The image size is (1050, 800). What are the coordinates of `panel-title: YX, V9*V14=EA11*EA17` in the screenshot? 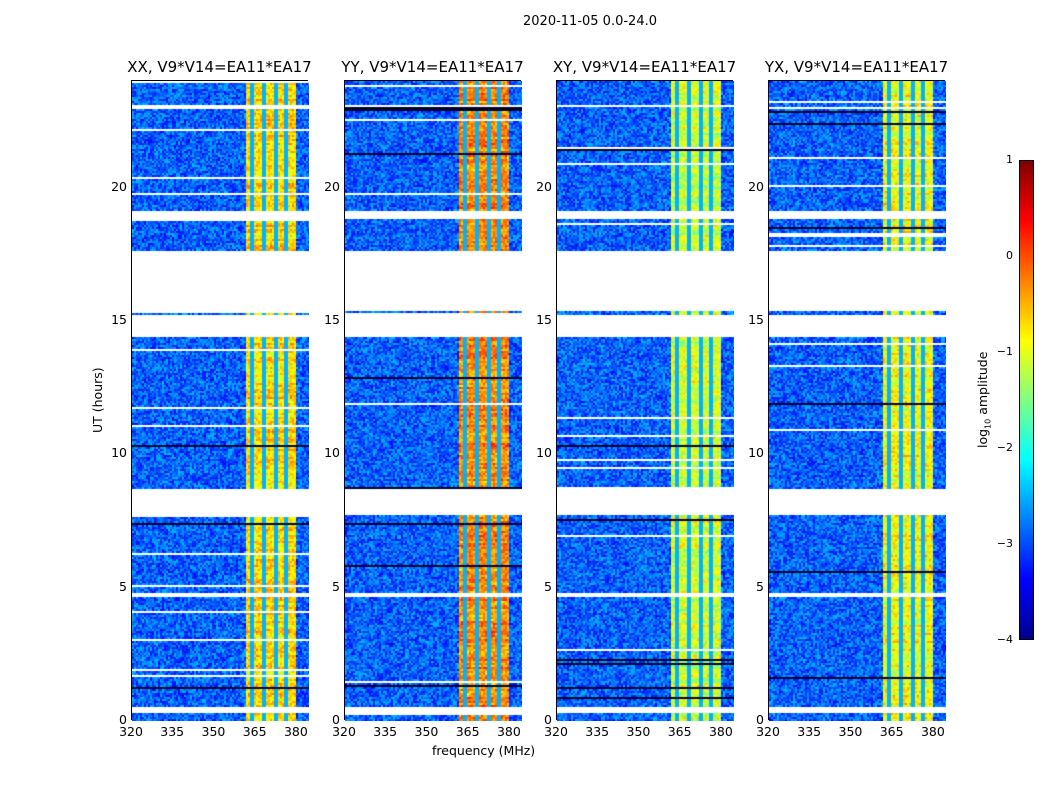 It's located at (856, 67).